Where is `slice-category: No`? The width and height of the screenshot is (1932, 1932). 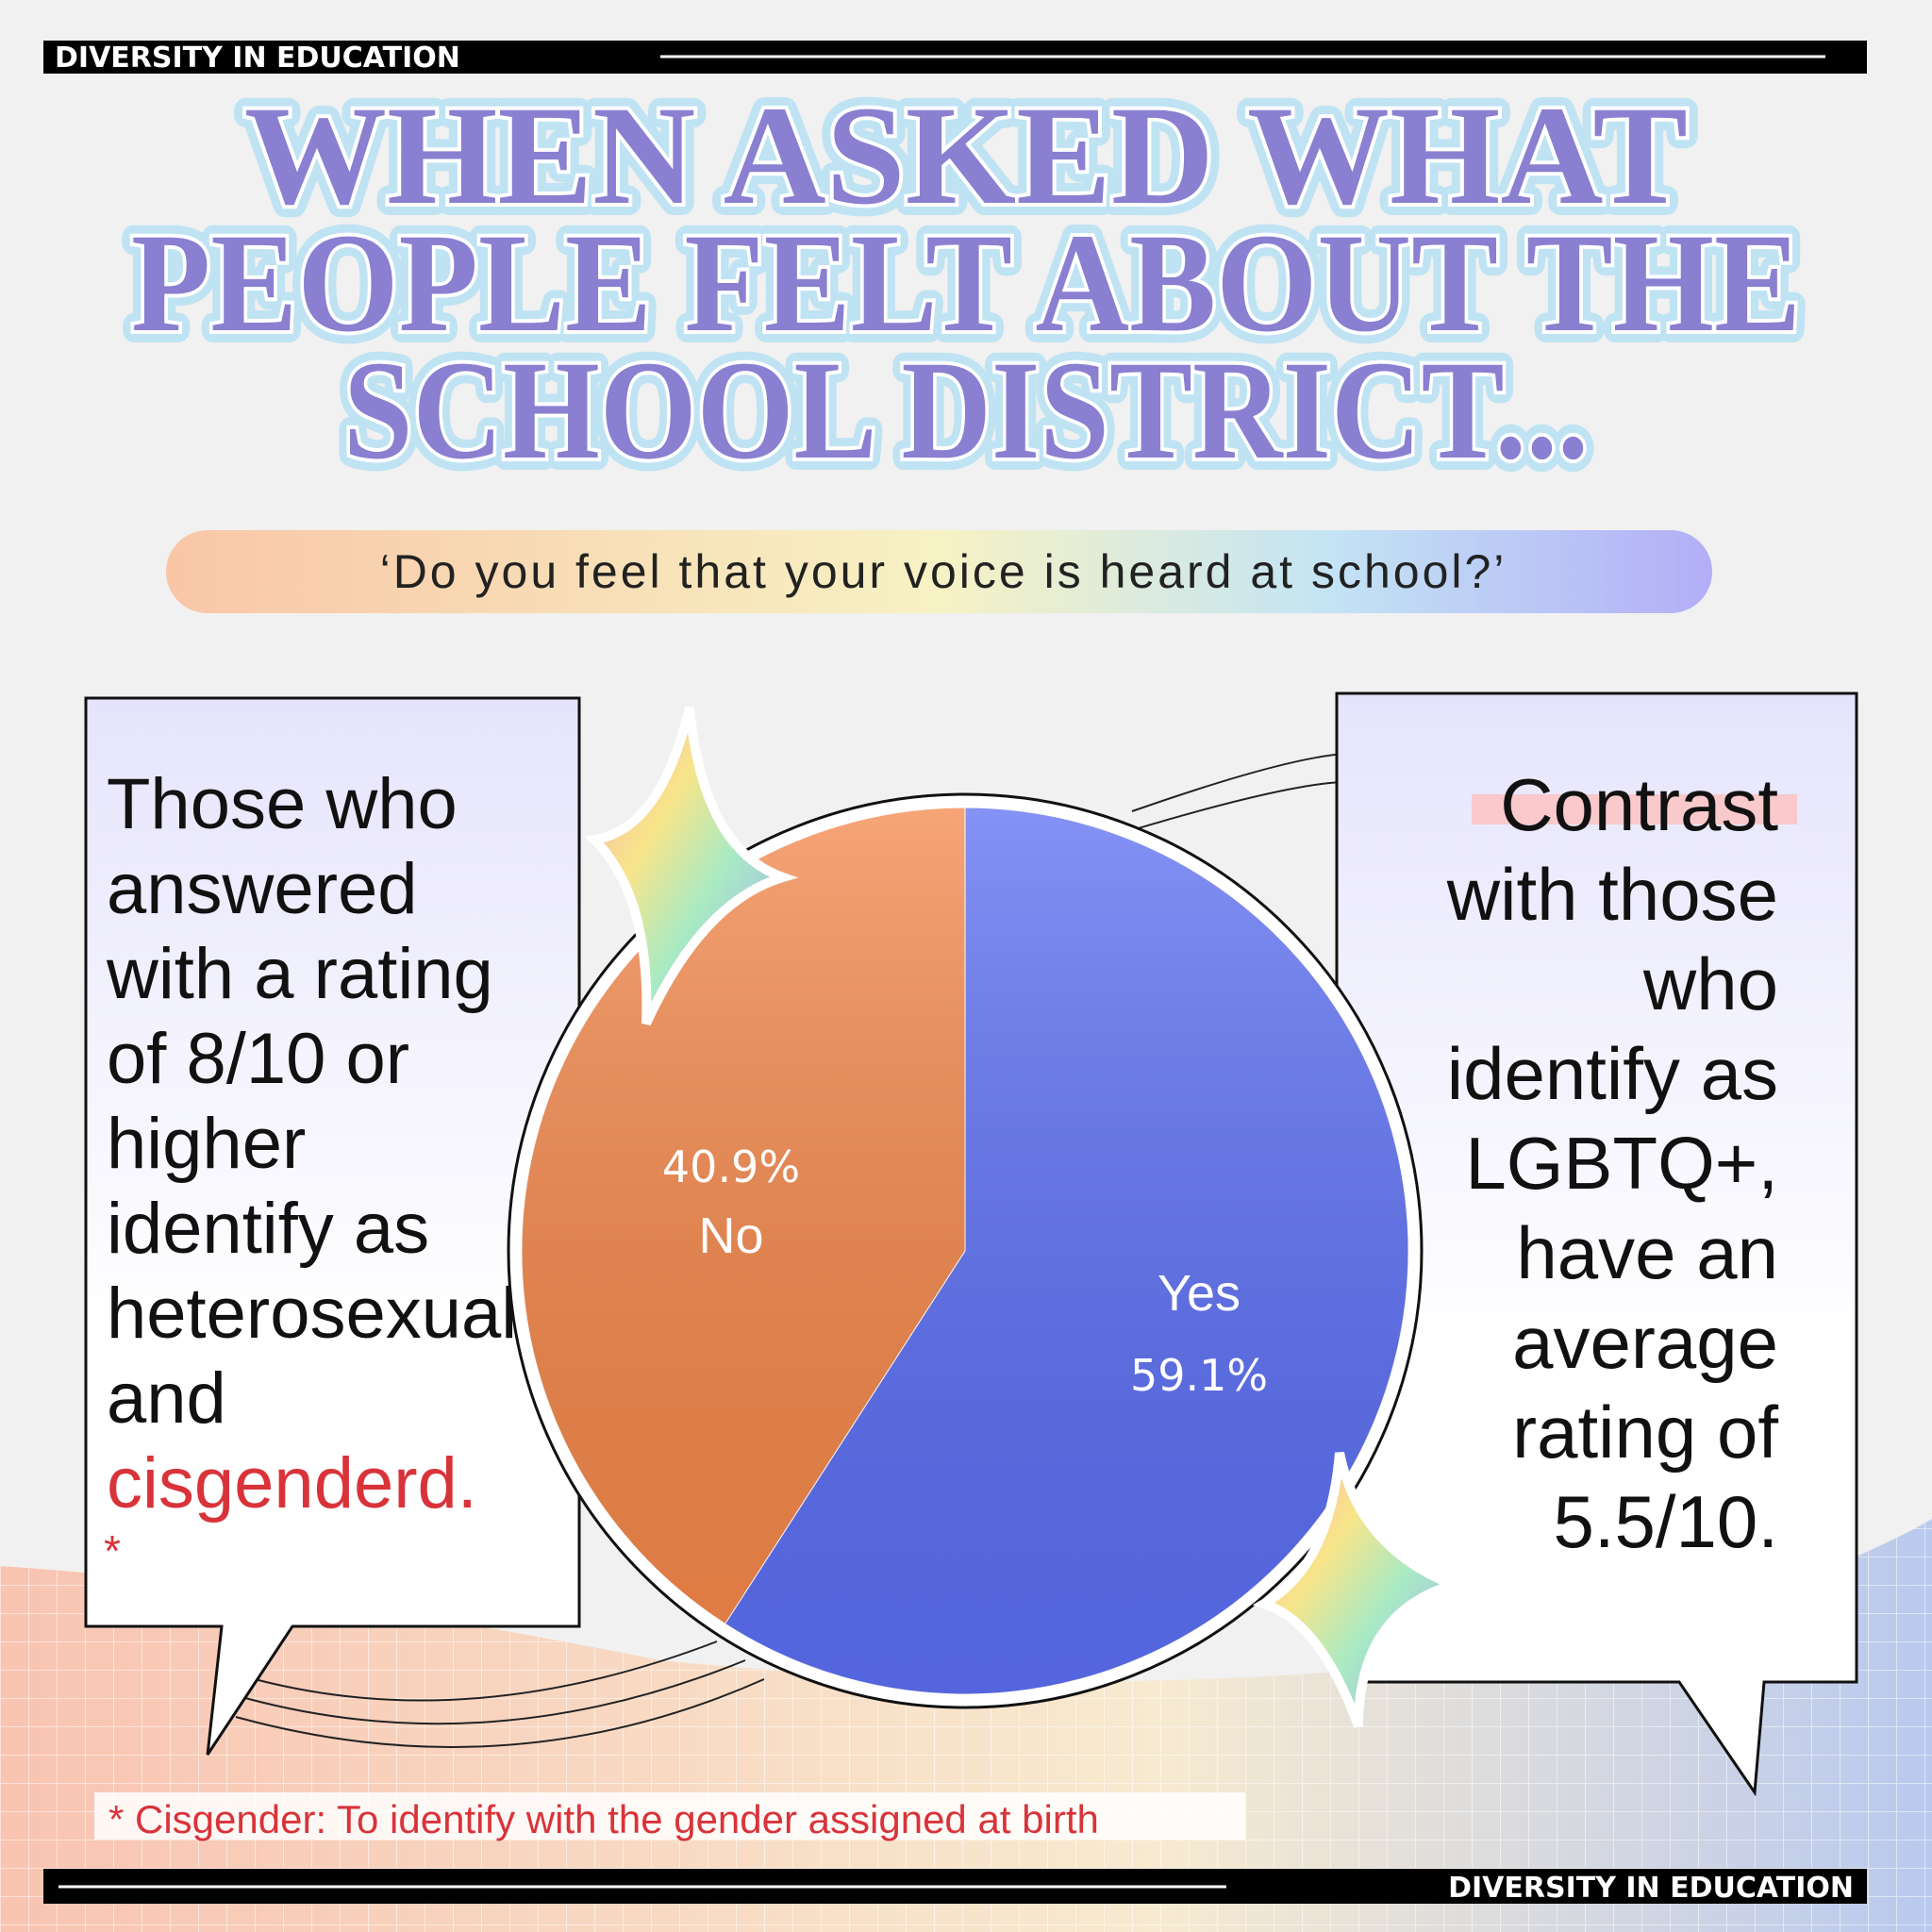 slice-category: No is located at coordinates (730, 1236).